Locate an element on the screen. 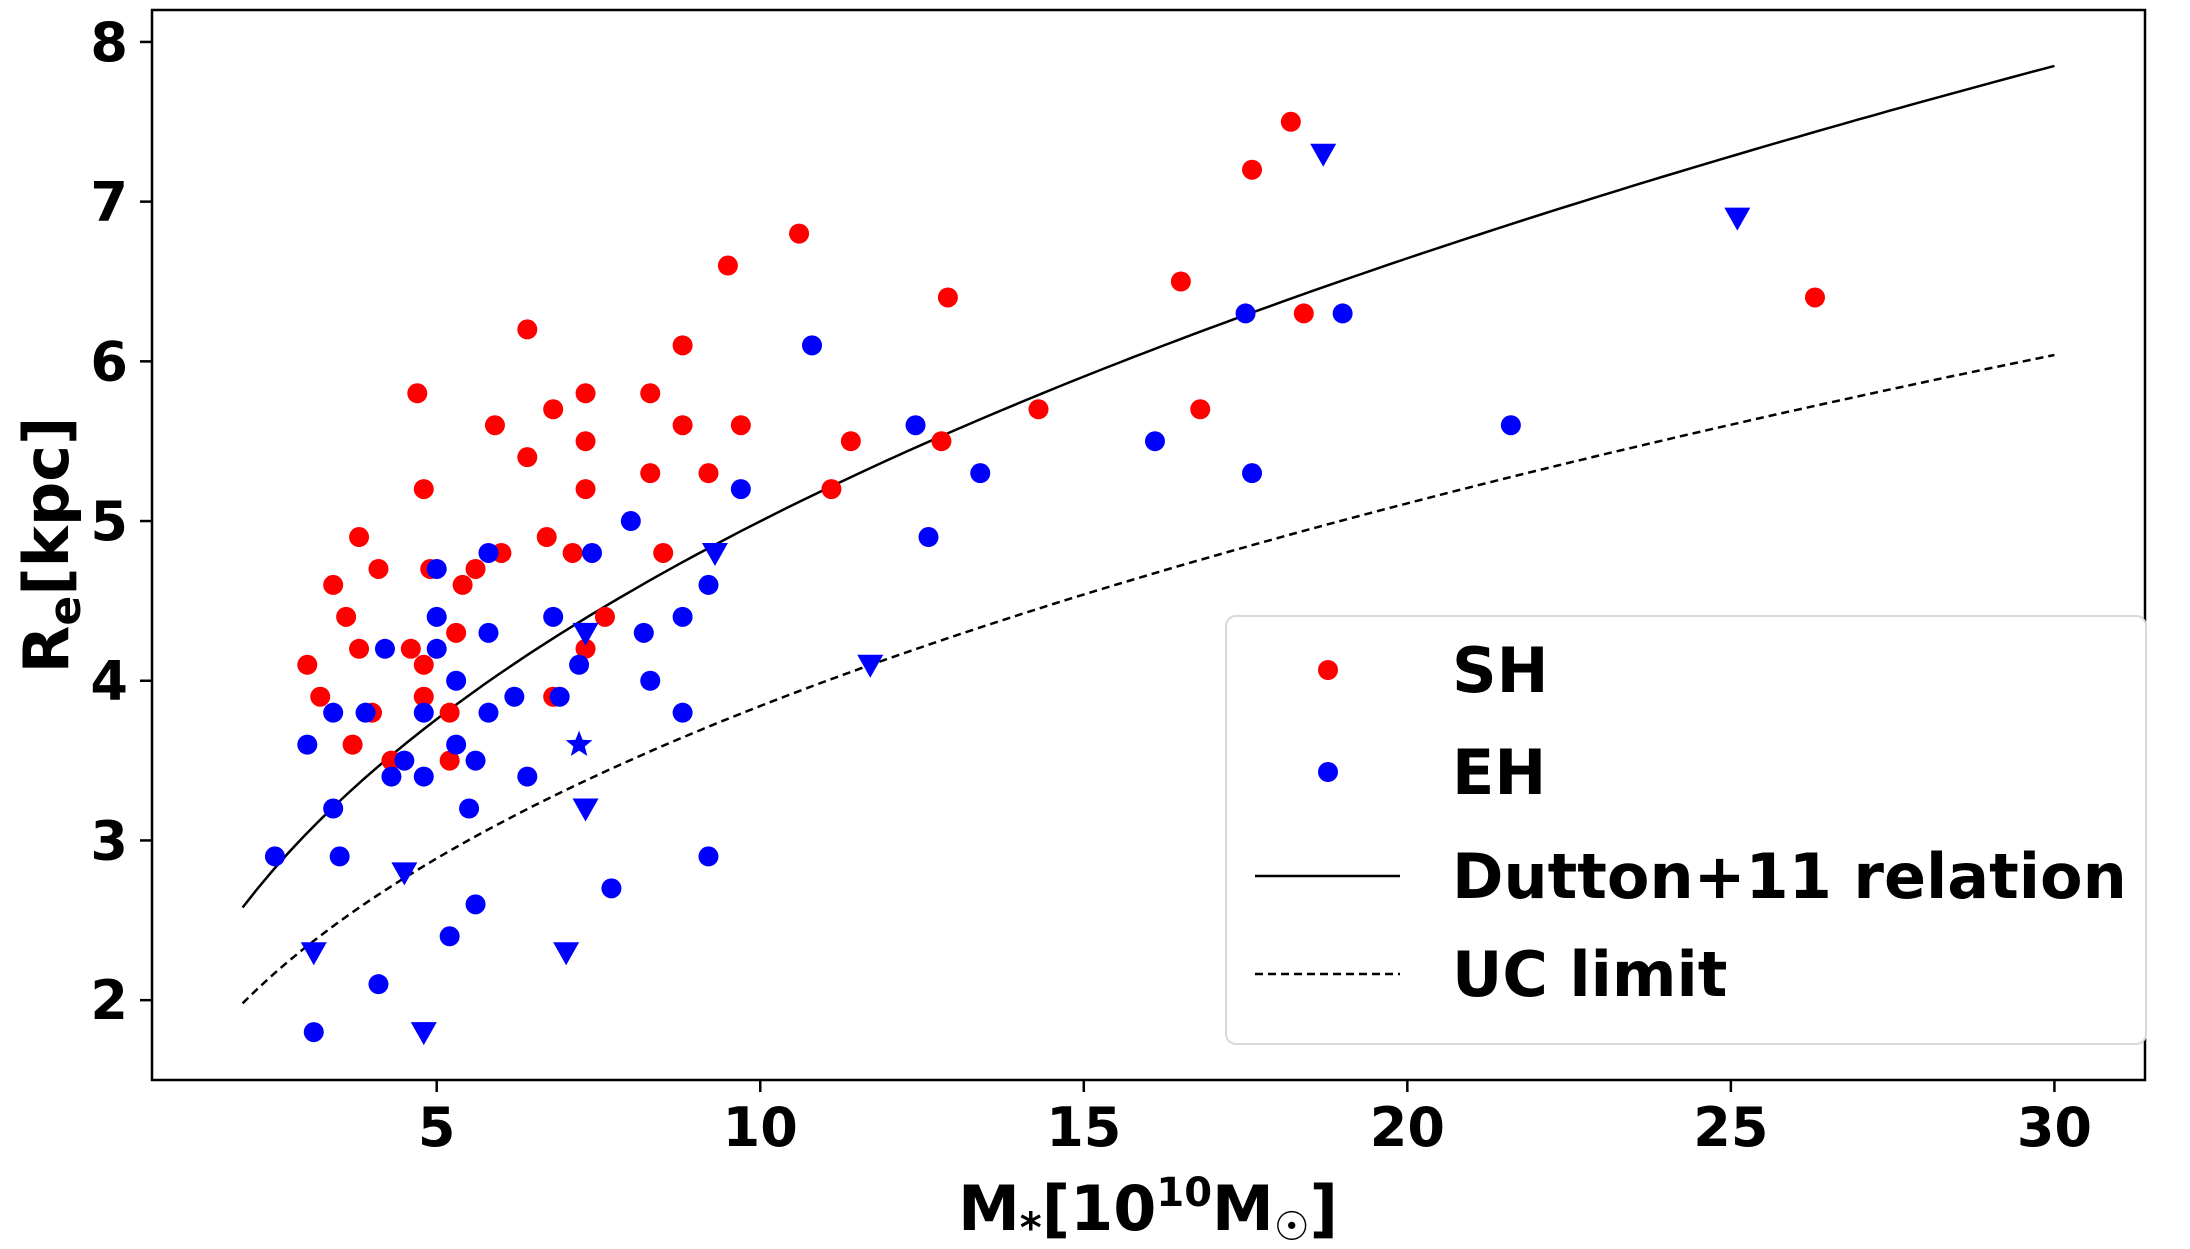  legend-label: EH is located at coordinates (1499, 772).